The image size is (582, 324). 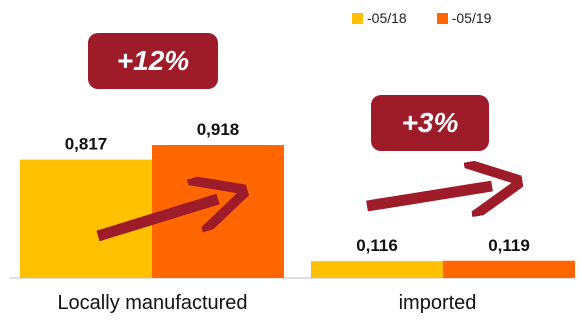 I want to click on change-badge-imported-text: +3%, so click(x=430, y=122).